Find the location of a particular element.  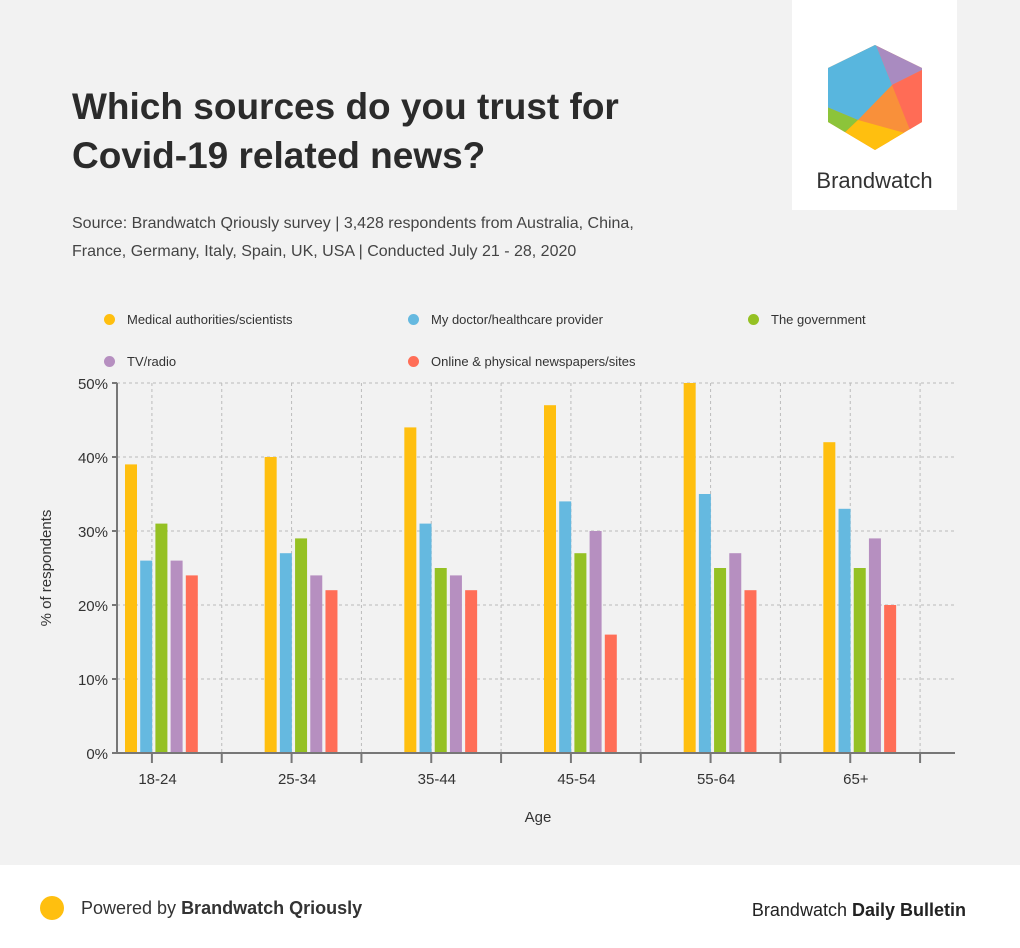

legend-label: Medical authorities/scientists is located at coordinates (210, 319).